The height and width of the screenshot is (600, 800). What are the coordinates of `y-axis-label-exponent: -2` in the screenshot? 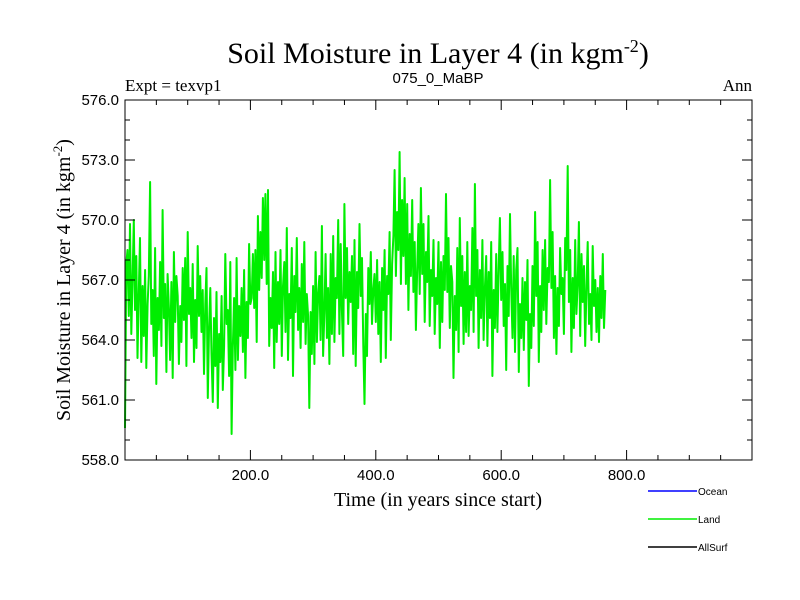 It's located at (57, 151).